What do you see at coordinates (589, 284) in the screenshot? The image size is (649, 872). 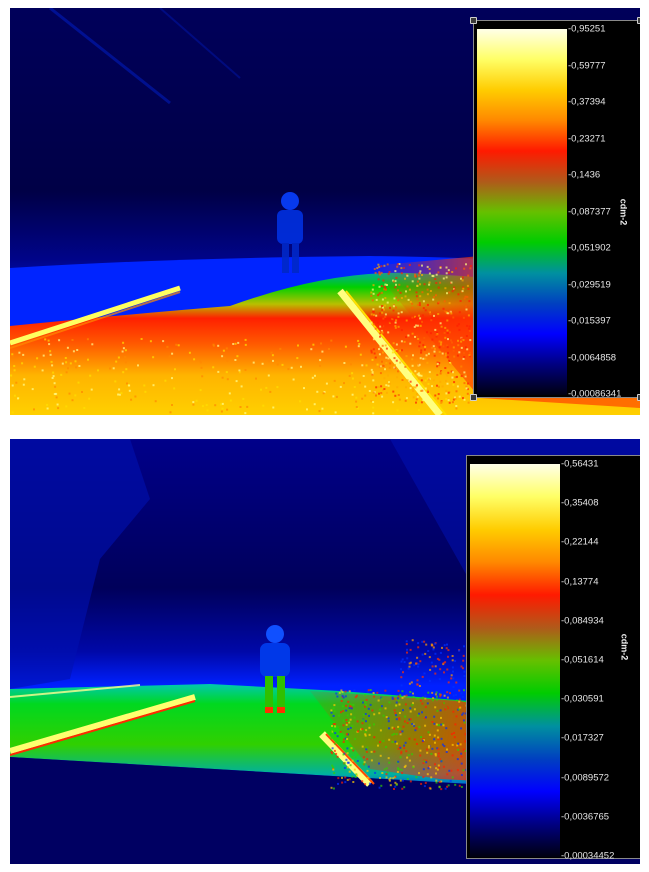 I see `legend-tick-label: -0,029519` at bounding box center [589, 284].